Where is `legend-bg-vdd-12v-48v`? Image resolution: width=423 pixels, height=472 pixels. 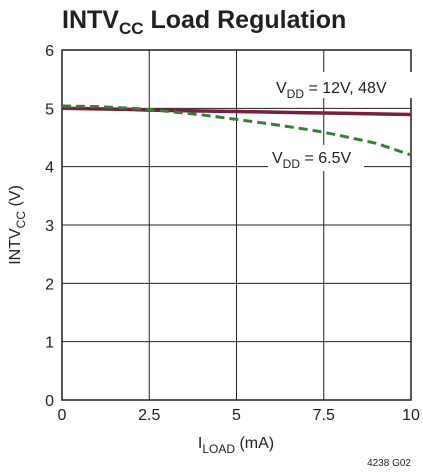
legend-bg-vdd-12v-48v is located at coordinates (342, 85).